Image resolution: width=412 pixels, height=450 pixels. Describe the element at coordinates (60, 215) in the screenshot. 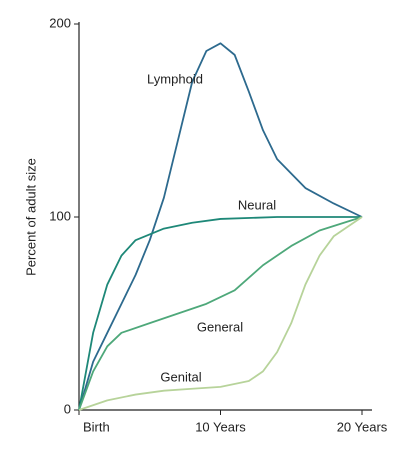

I see `y-tick-label: 100` at that location.